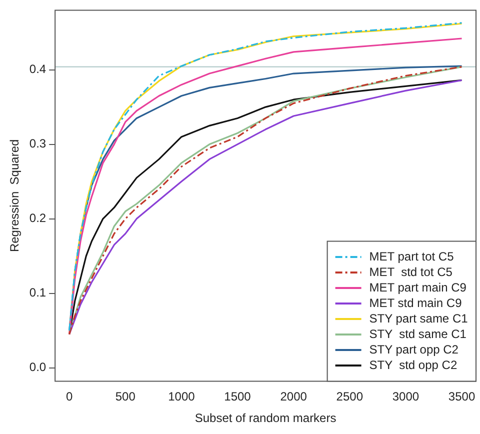  What do you see at coordinates (418, 318) in the screenshot?
I see `legend-label: STY part same C1` at bounding box center [418, 318].